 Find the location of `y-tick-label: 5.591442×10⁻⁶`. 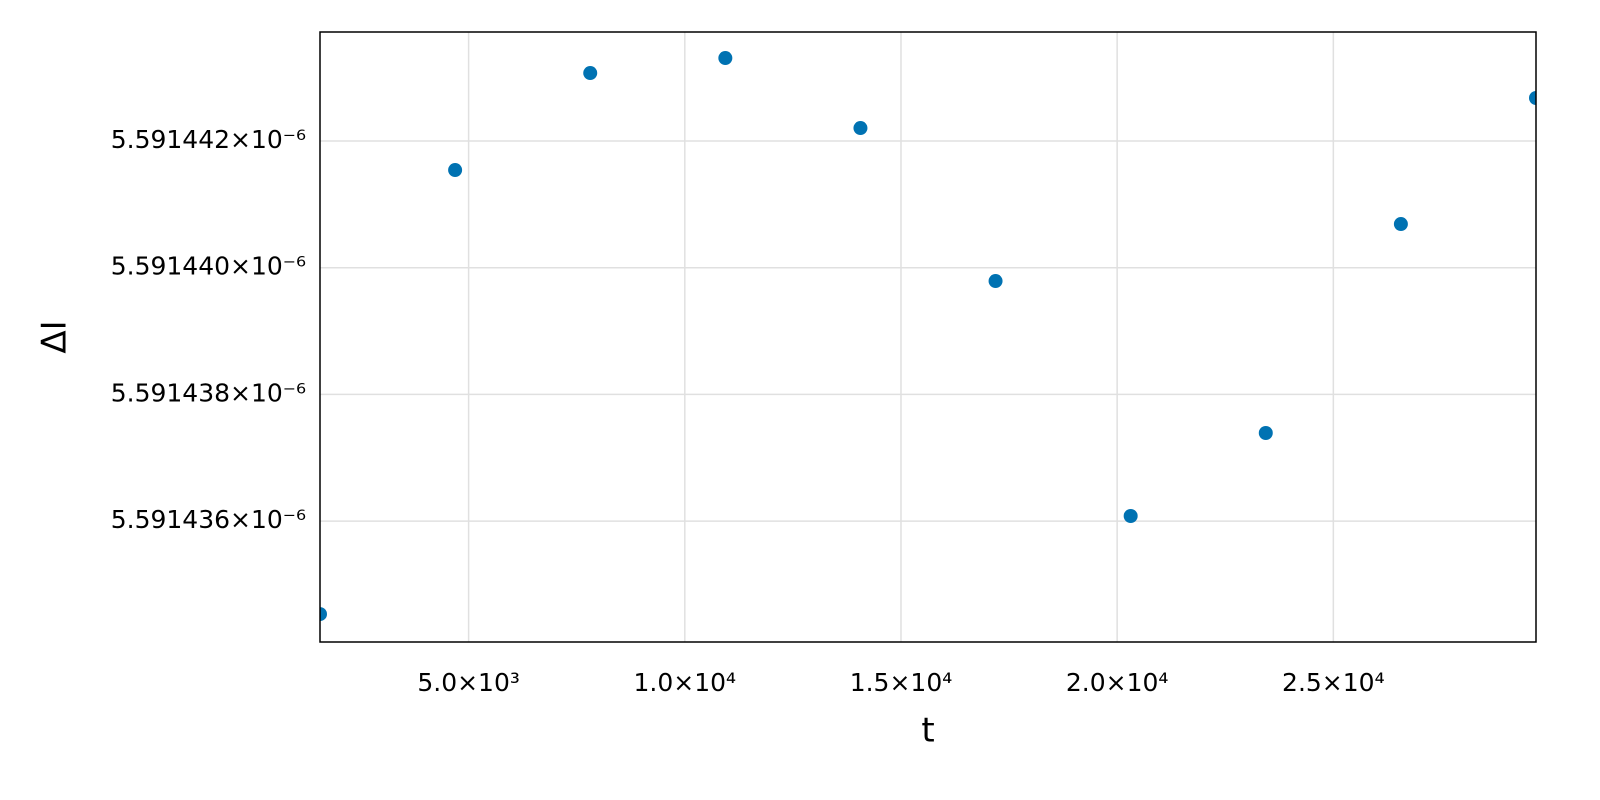

y-tick-label: 5.591442×10⁻⁶ is located at coordinates (208, 139).